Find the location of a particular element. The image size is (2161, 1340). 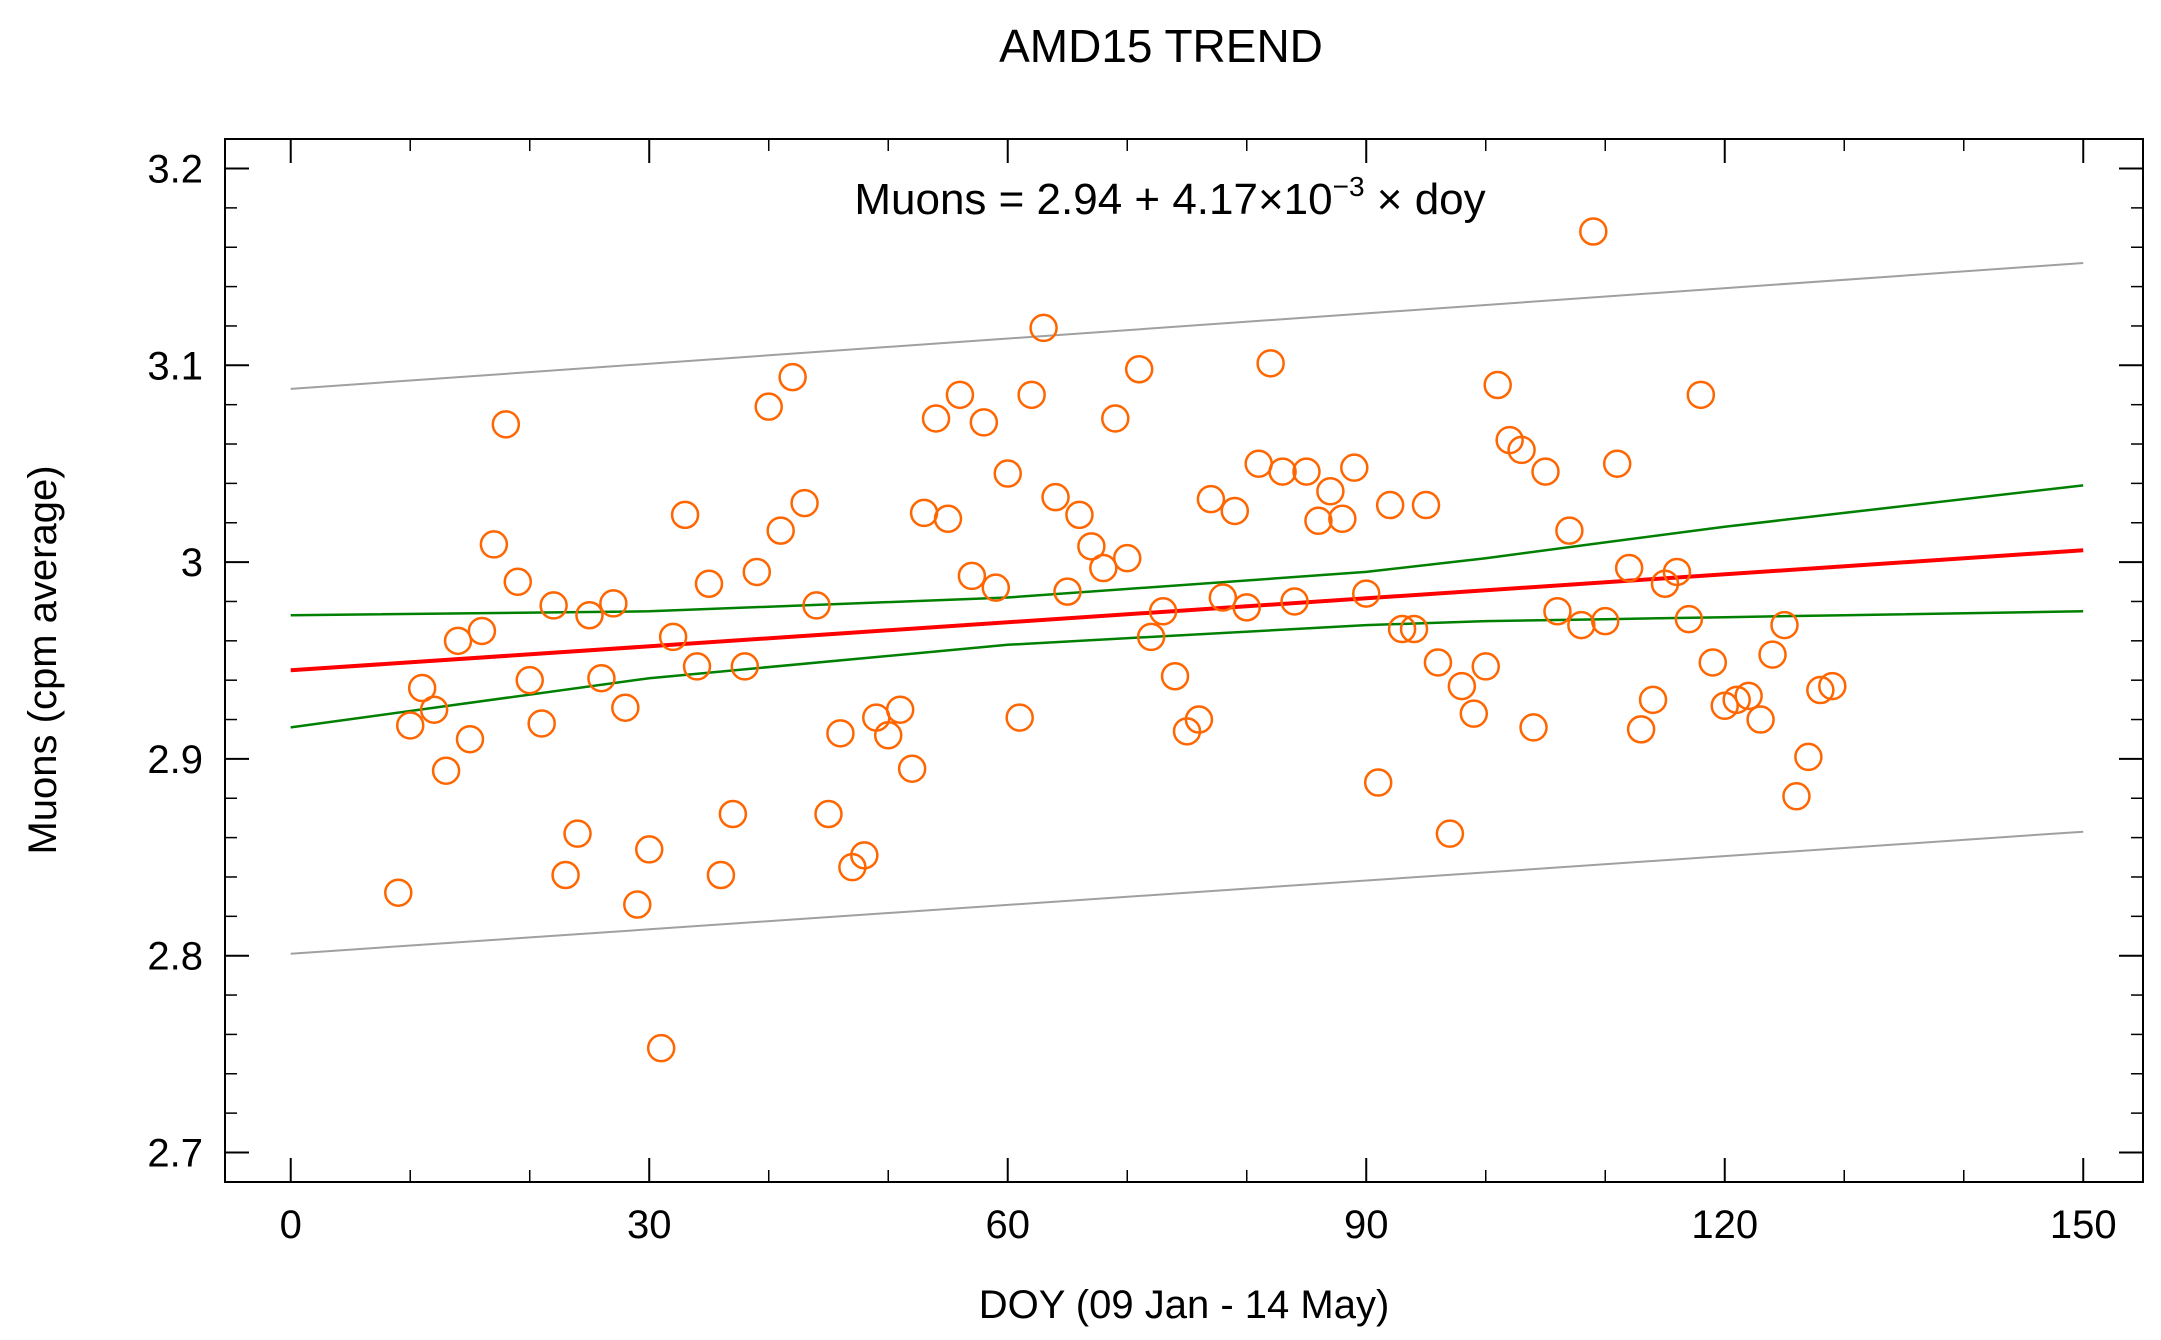

y-tick-label: 2.7 is located at coordinates (175, 1153).